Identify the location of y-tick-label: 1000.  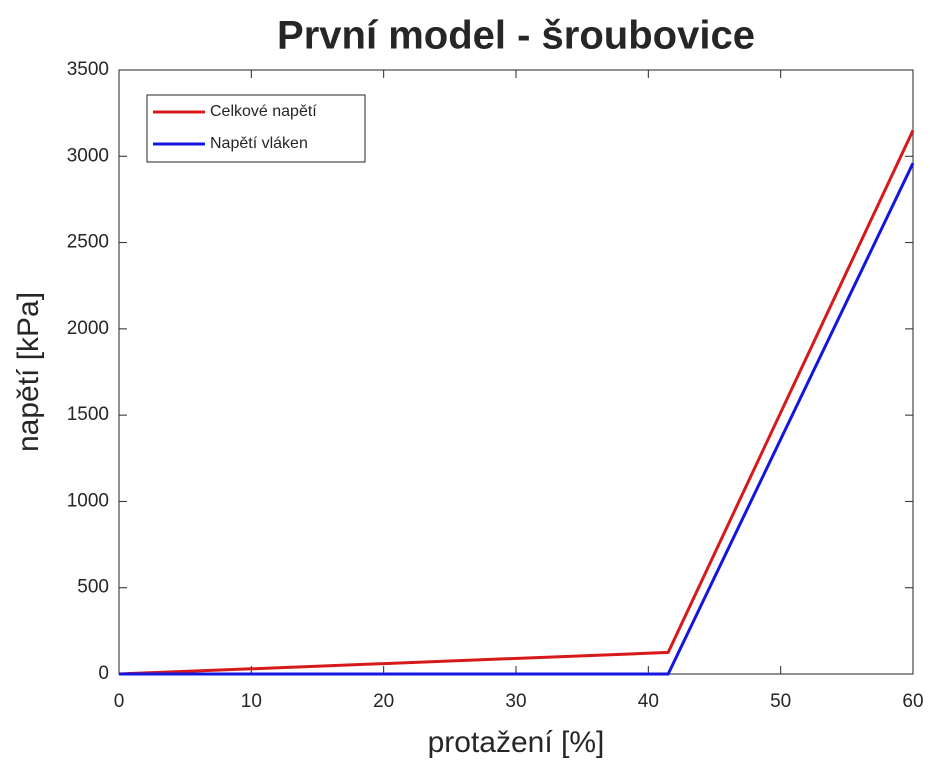
(88, 500).